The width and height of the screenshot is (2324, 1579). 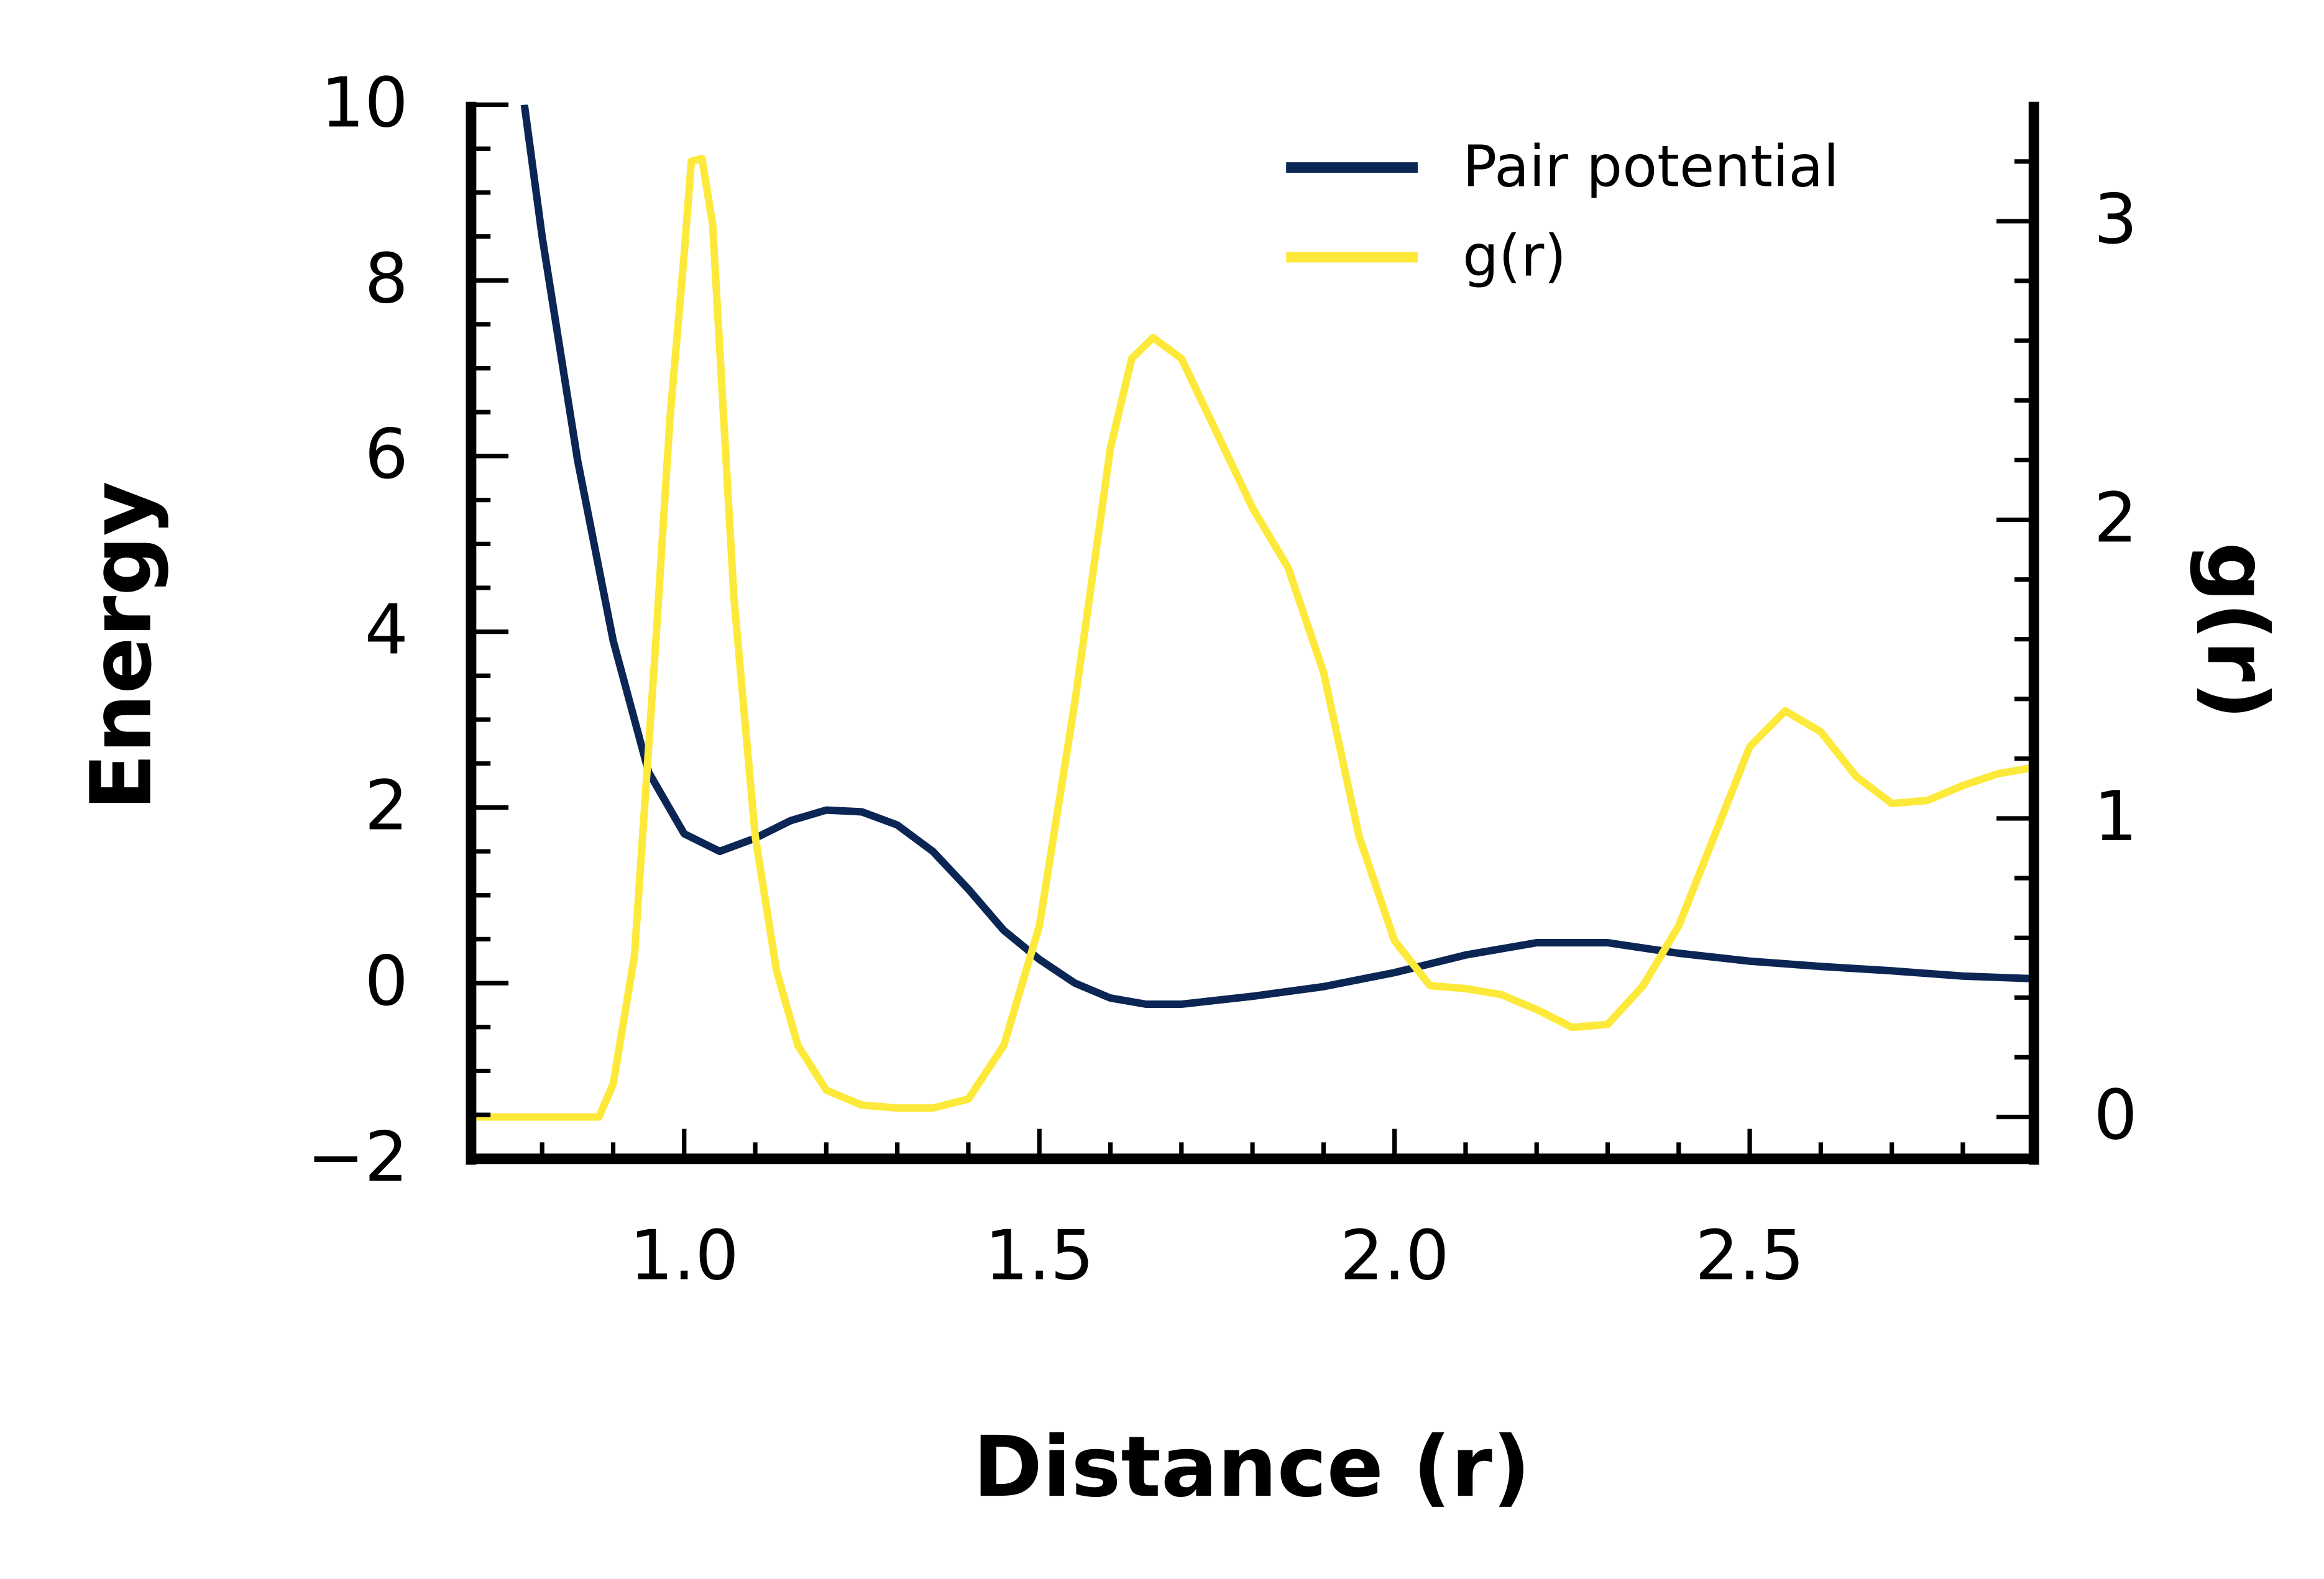 What do you see at coordinates (1039, 1256) in the screenshot?
I see `x-tick-label: 1.5` at bounding box center [1039, 1256].